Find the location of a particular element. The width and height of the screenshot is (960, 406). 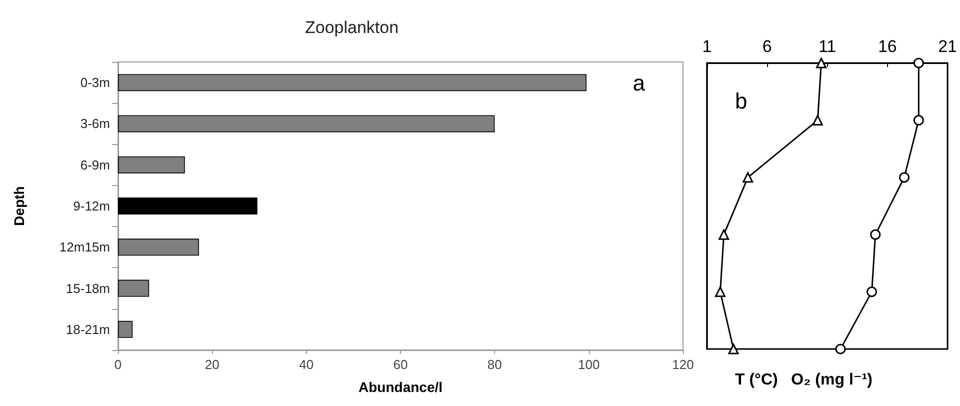

y-tick-label: 18-21m is located at coordinates (88, 329).